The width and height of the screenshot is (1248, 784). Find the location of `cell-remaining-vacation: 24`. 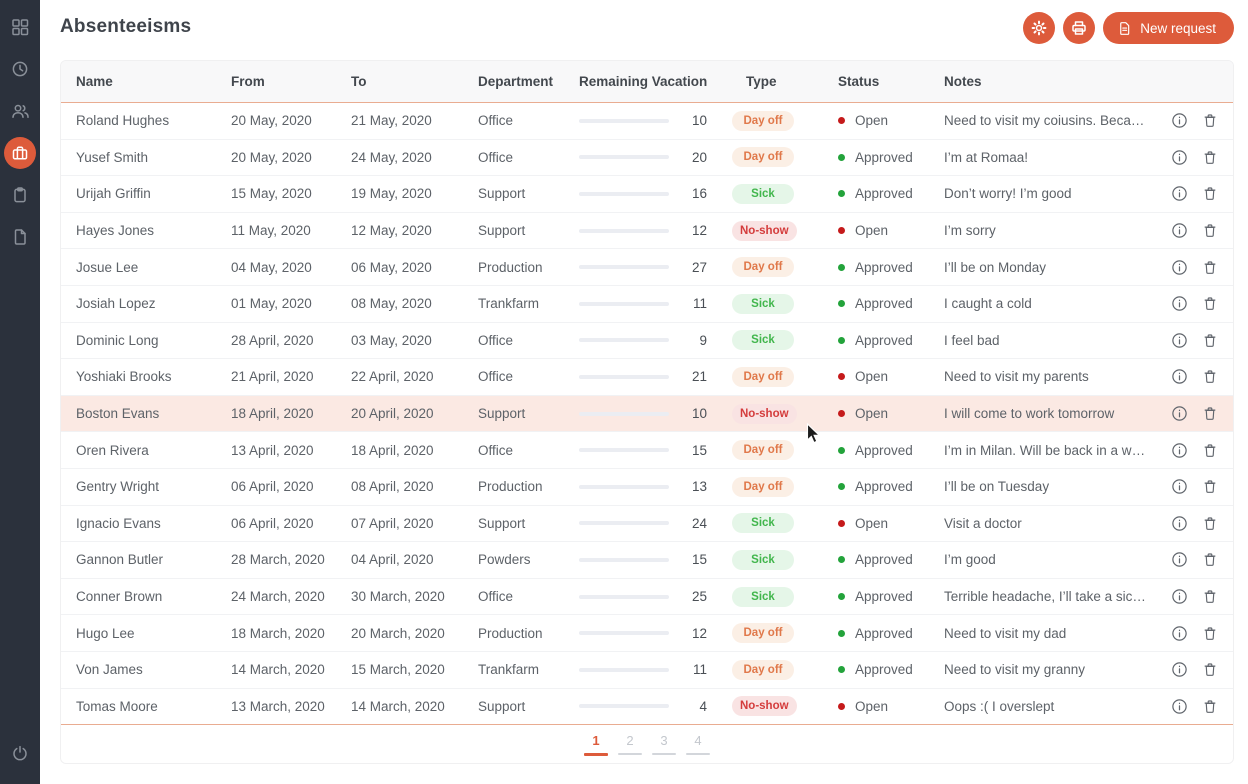

cell-remaining-vacation: 24 is located at coordinates (658, 523).